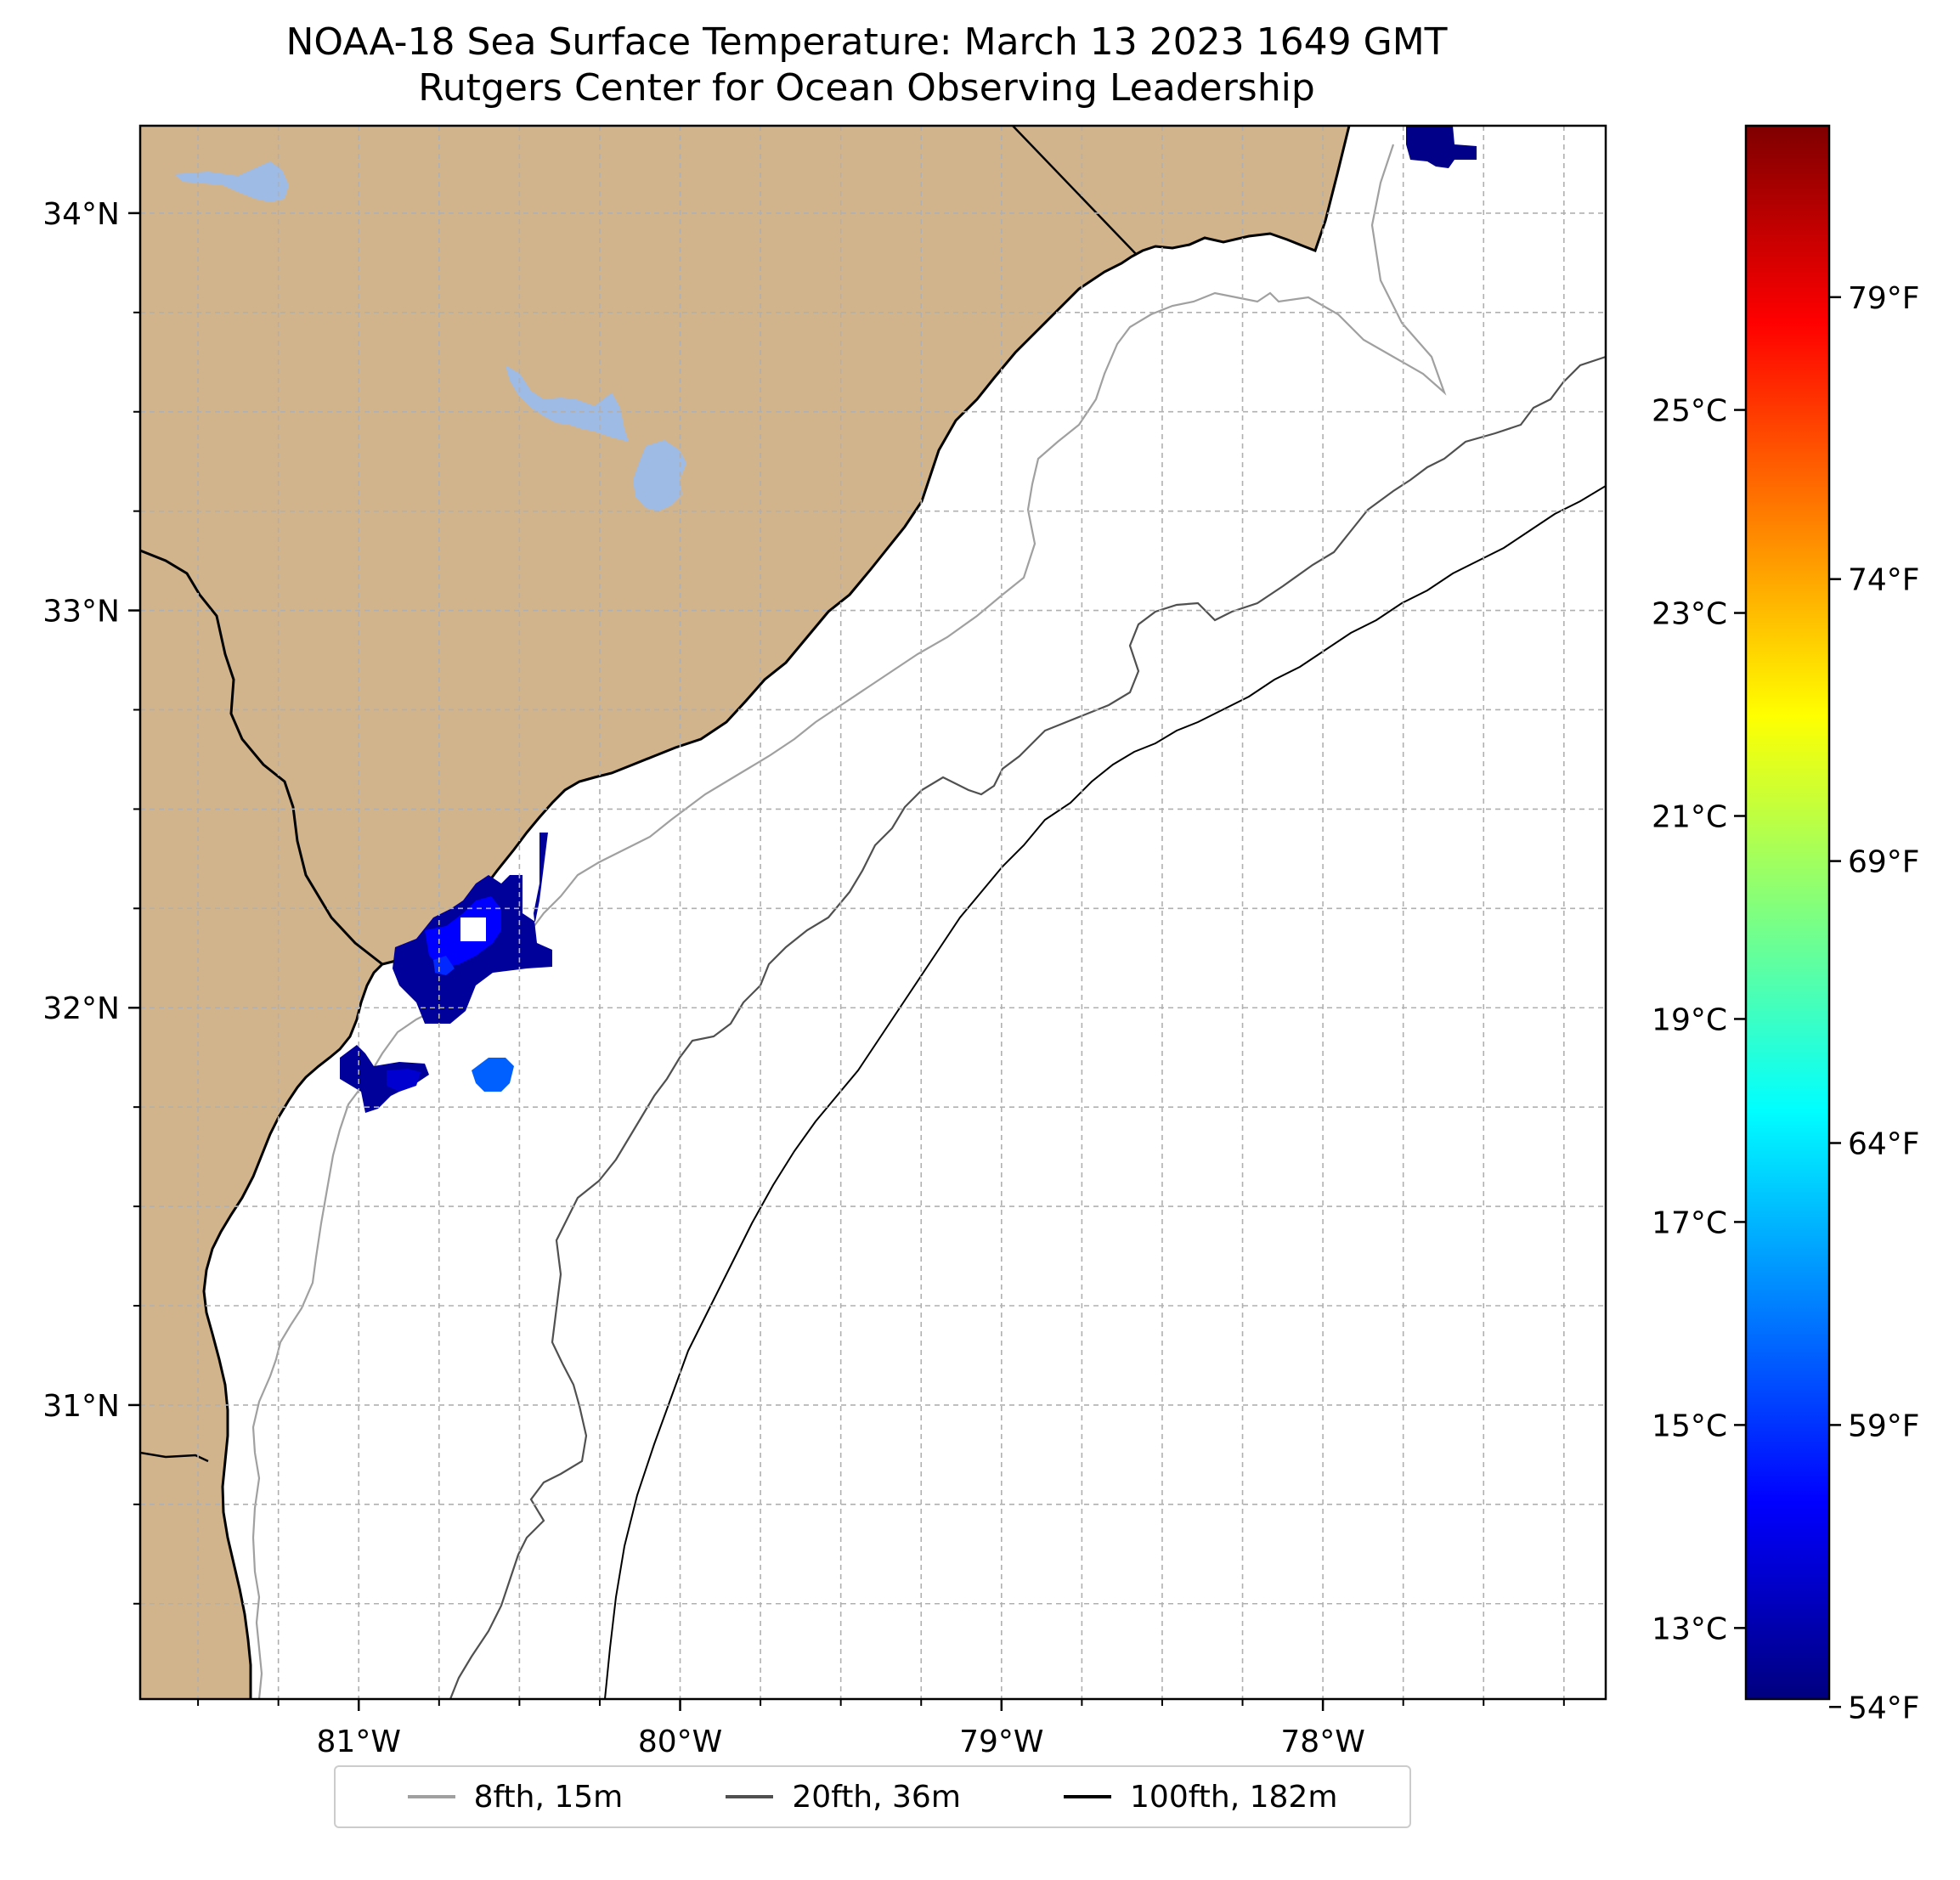  Describe the element at coordinates (1884, 862) in the screenshot. I see `fahrenheit-tick-label: 69°F` at that location.